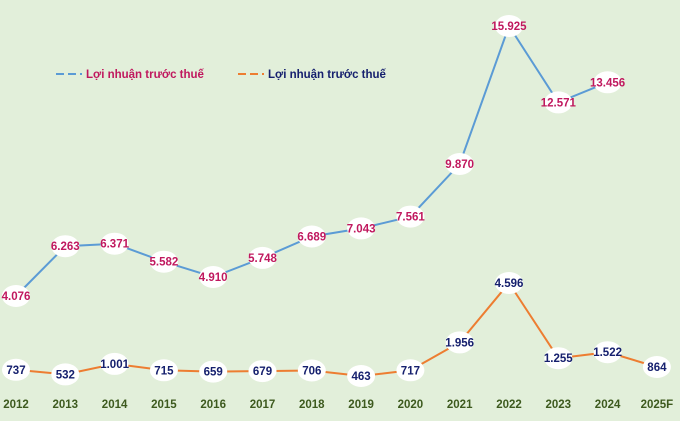 The width and height of the screenshot is (680, 421). I want to click on x-tick-label: 2020, so click(411, 405).